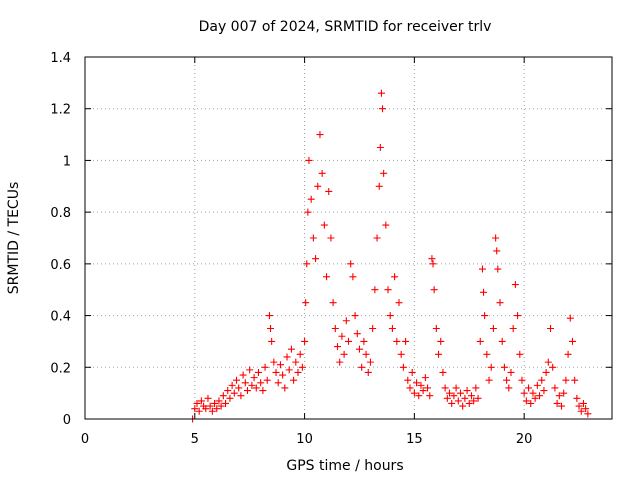  Describe the element at coordinates (60, 110) in the screenshot. I see `y-tick-label: 1.2` at that location.